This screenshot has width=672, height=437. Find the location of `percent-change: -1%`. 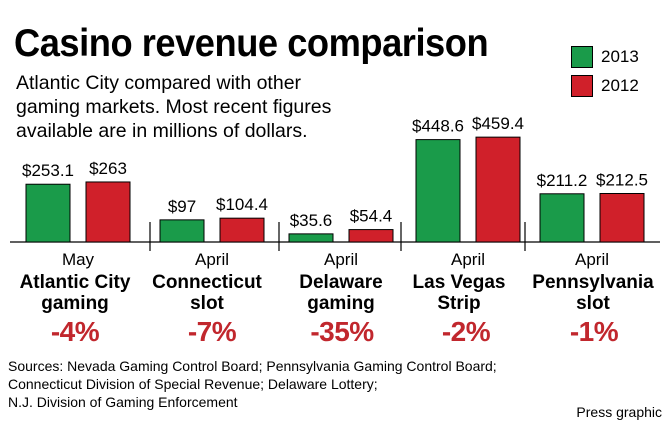

percent-change: -1% is located at coordinates (594, 331).